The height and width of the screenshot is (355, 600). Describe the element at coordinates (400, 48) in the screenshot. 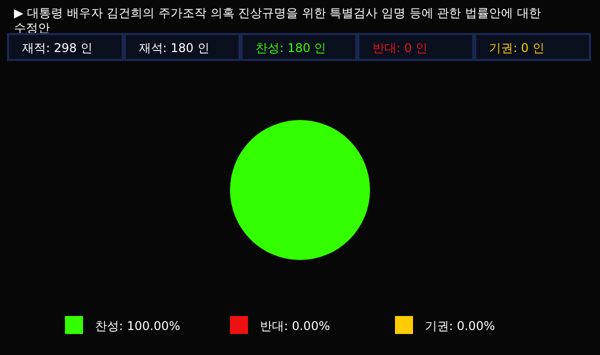

I see `text: 반대: 0 인` at that location.